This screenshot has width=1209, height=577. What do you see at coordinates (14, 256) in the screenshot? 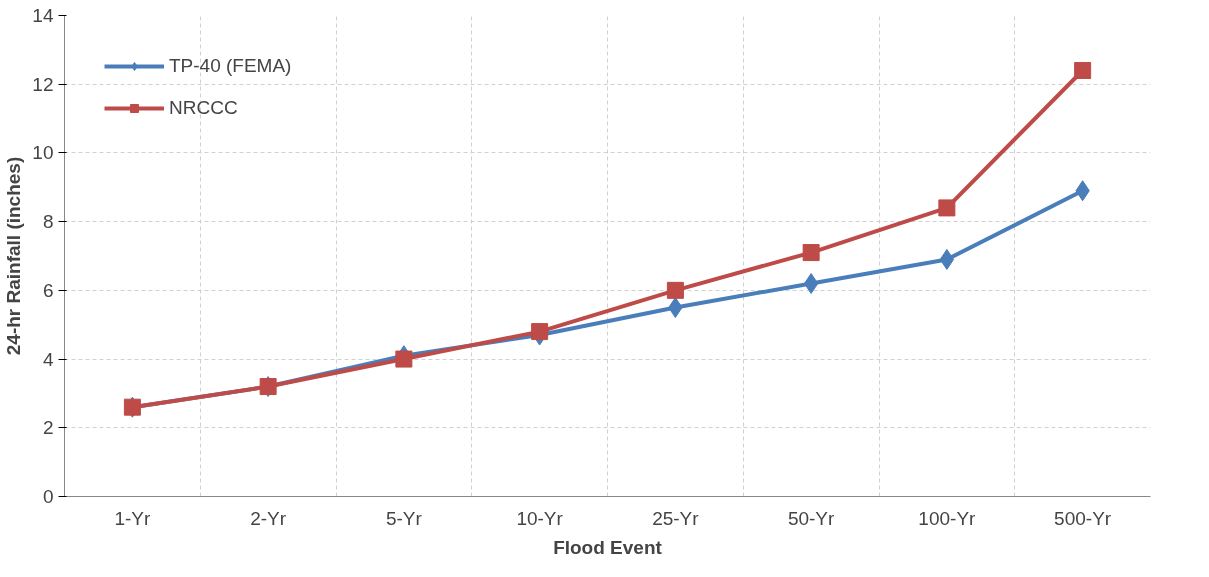
I see `y-axis-title: 24-hr Rainfall (inches)` at bounding box center [14, 256].